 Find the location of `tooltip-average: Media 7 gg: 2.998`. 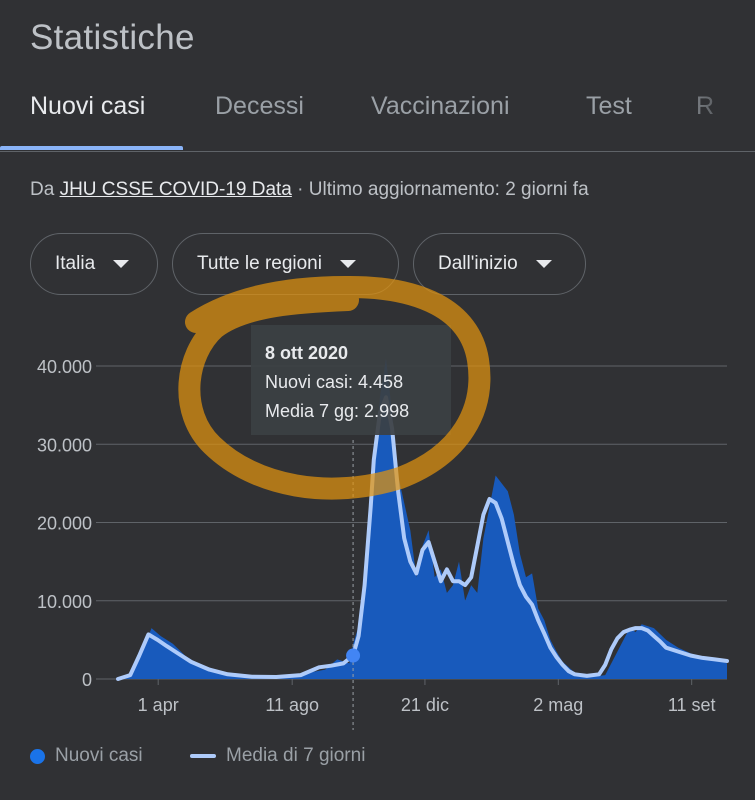

tooltip-average: Media 7 gg: 2.998 is located at coordinates (337, 411).